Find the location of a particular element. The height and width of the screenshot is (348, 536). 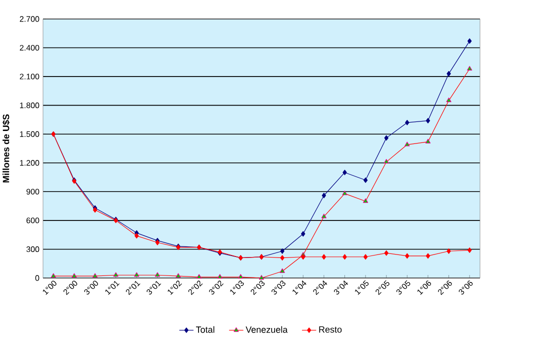

y-tick-label: 1.500 is located at coordinates (30, 134).